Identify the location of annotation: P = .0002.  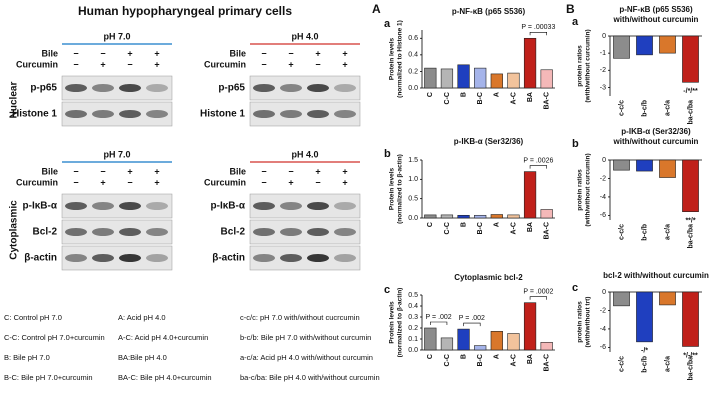
(538, 292).